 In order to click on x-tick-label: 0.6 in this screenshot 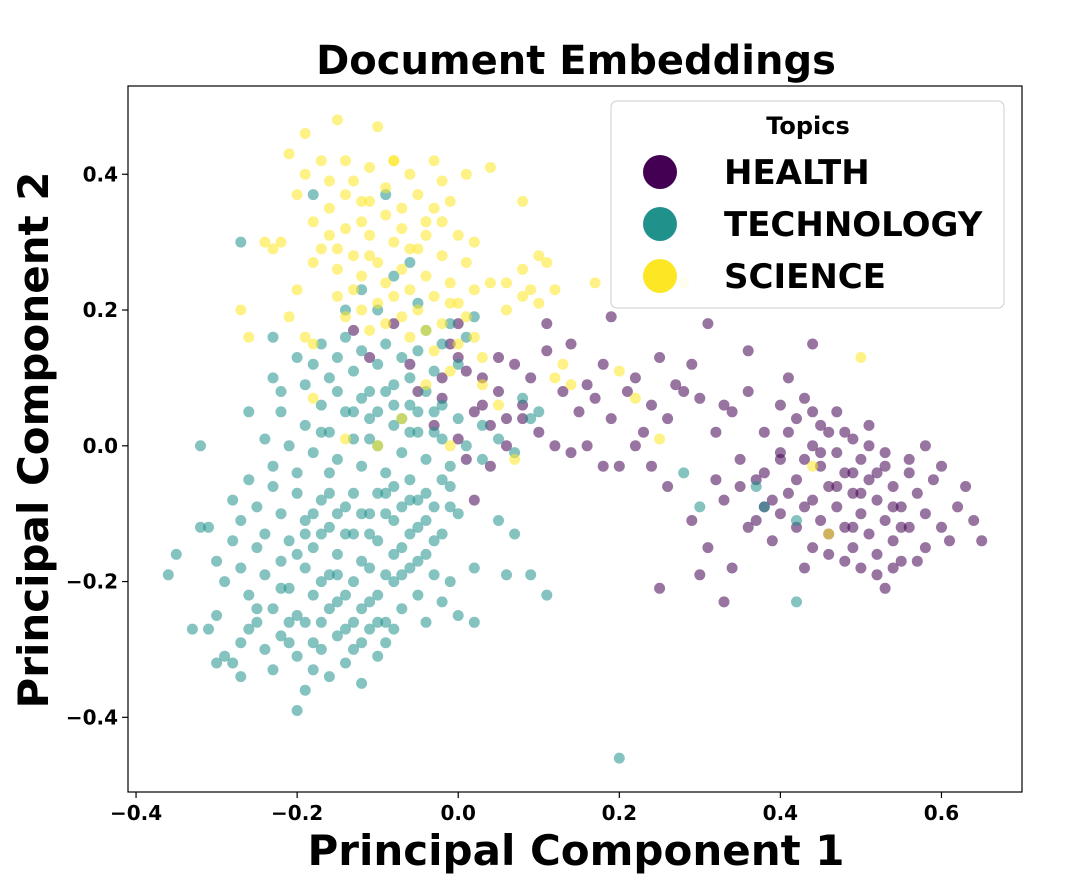, I will do `click(941, 813)`.